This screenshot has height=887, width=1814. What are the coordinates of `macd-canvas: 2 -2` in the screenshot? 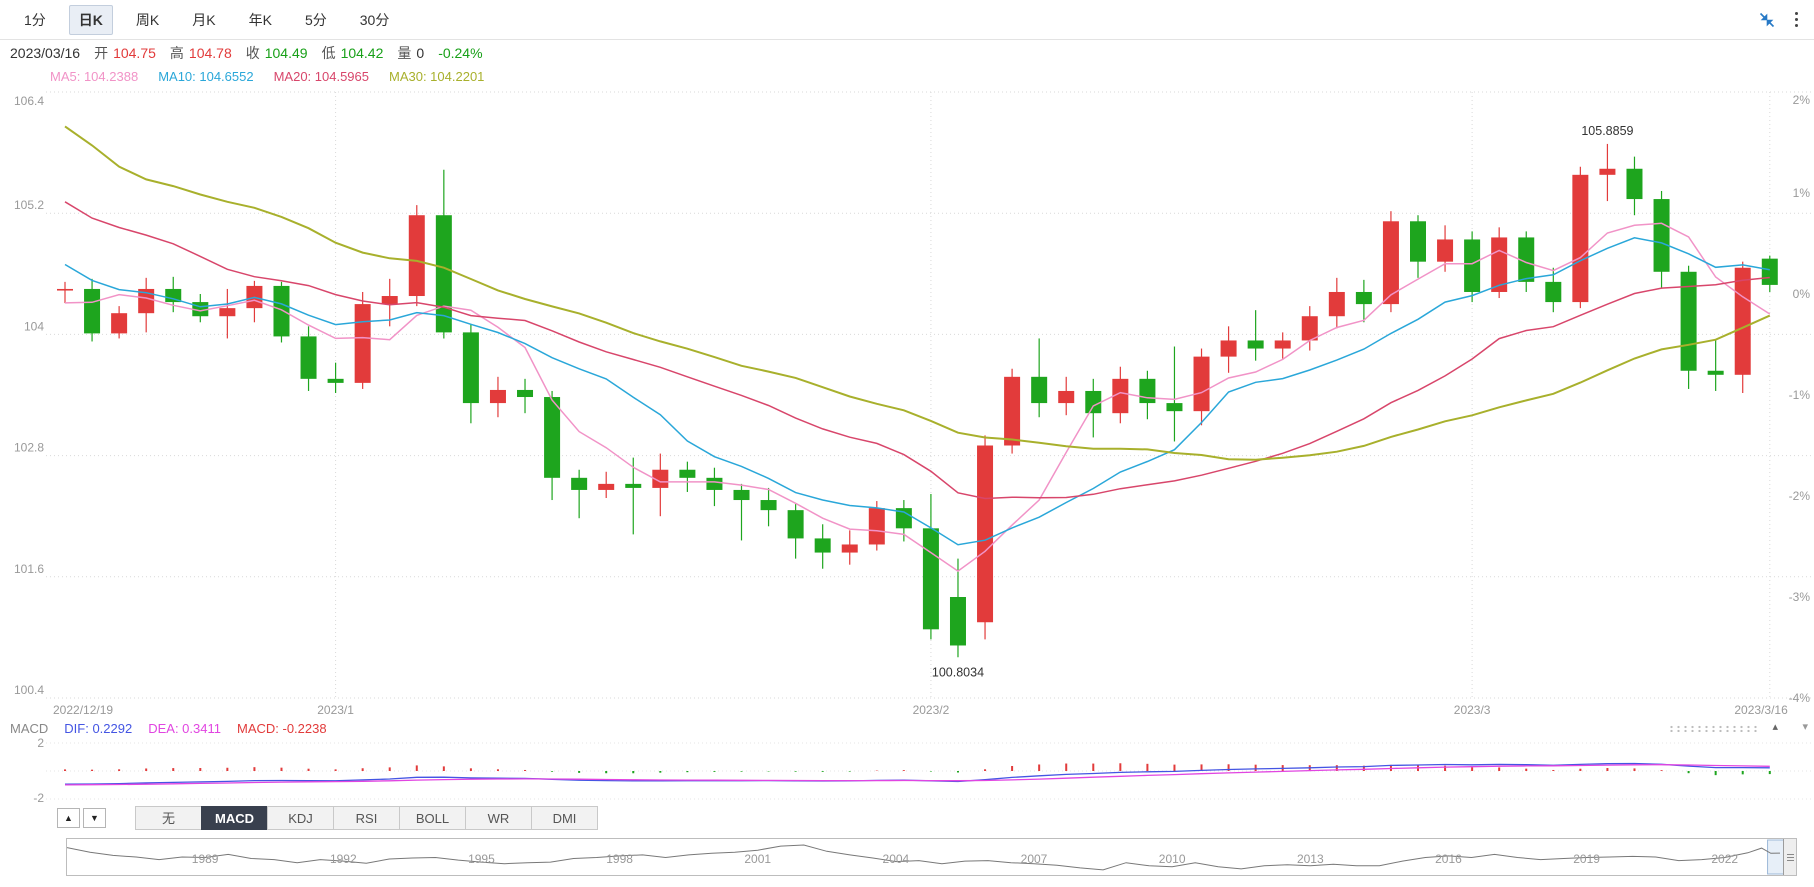 It's located at (907, 771).